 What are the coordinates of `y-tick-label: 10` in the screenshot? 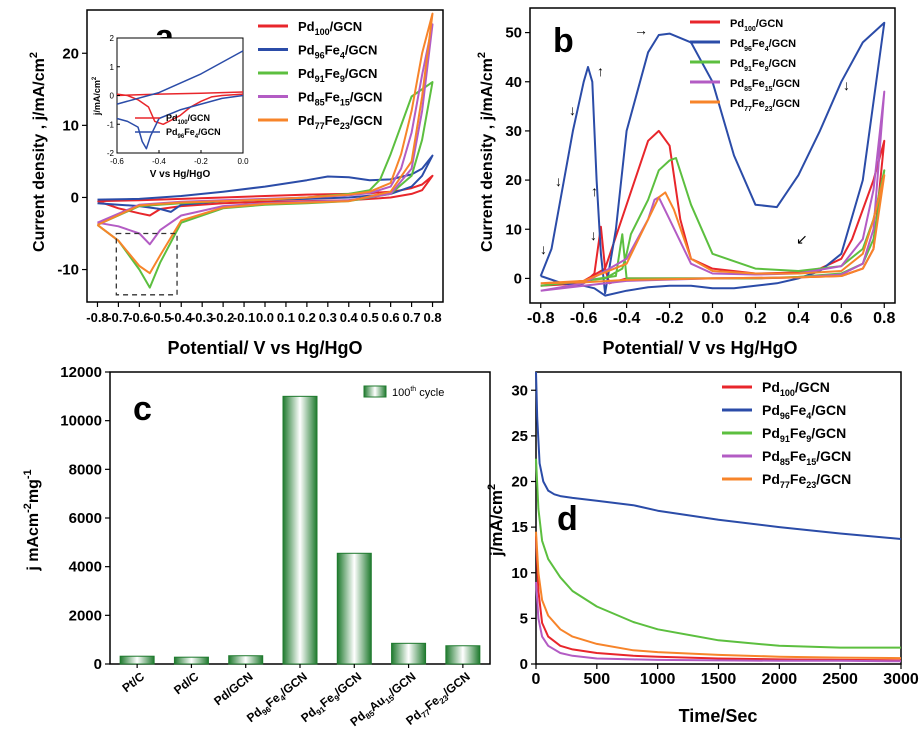 It's located at (513, 229).